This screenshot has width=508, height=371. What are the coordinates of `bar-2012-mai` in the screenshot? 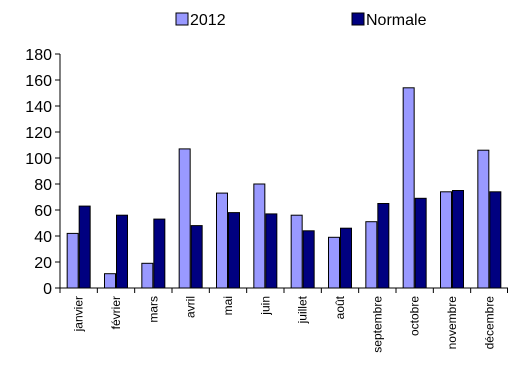 It's located at (222, 240).